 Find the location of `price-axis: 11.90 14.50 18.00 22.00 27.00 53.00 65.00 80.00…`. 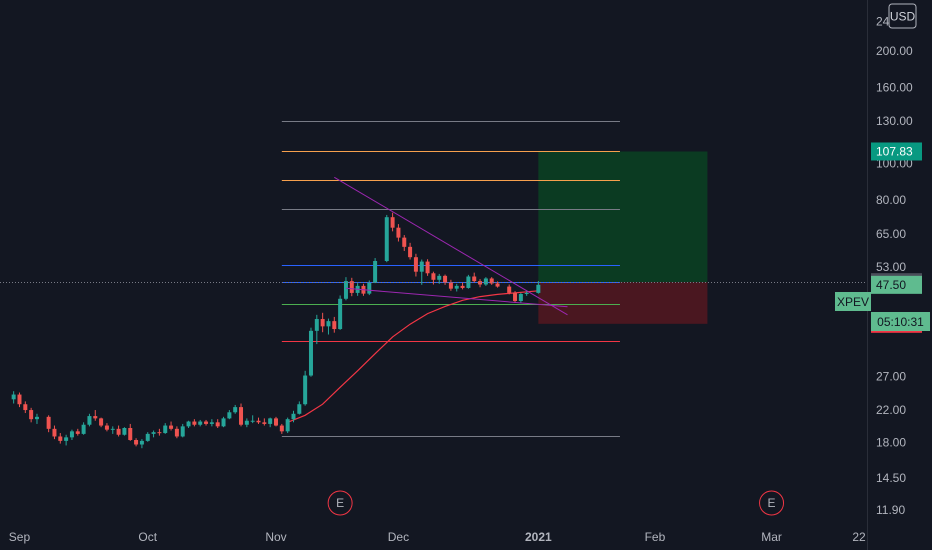

price-axis: 11.90 14.50 18.00 22.00 27.00 53.00 65.00 80.00… is located at coordinates (894, 265).